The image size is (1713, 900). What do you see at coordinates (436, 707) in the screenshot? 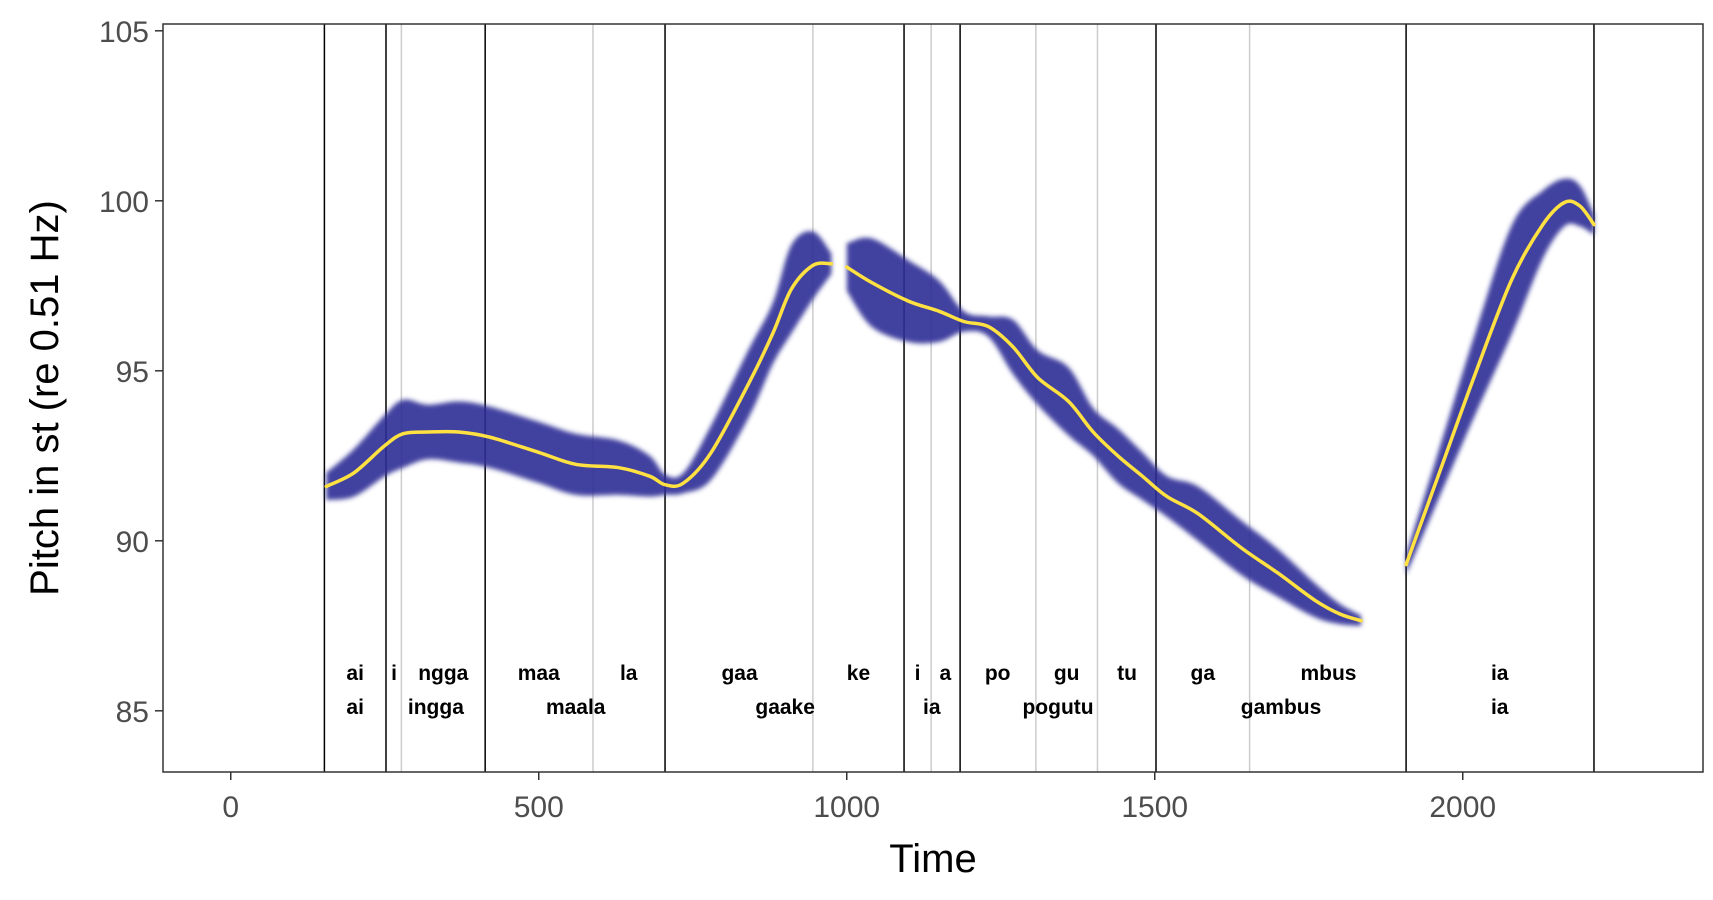
I see `word-label: ingga` at bounding box center [436, 707].